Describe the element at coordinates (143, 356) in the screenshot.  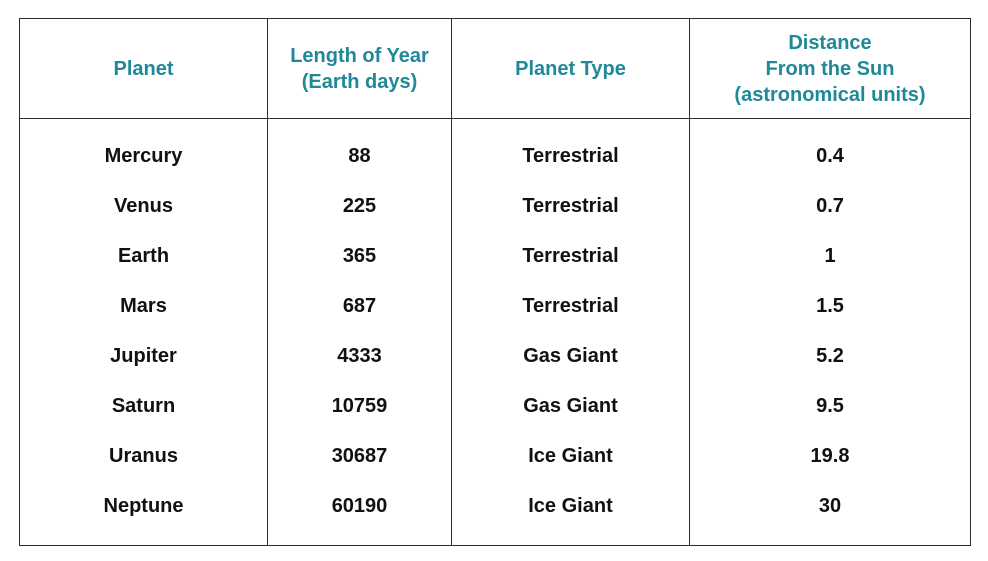
I see `cell-planet: Jupiter` at that location.